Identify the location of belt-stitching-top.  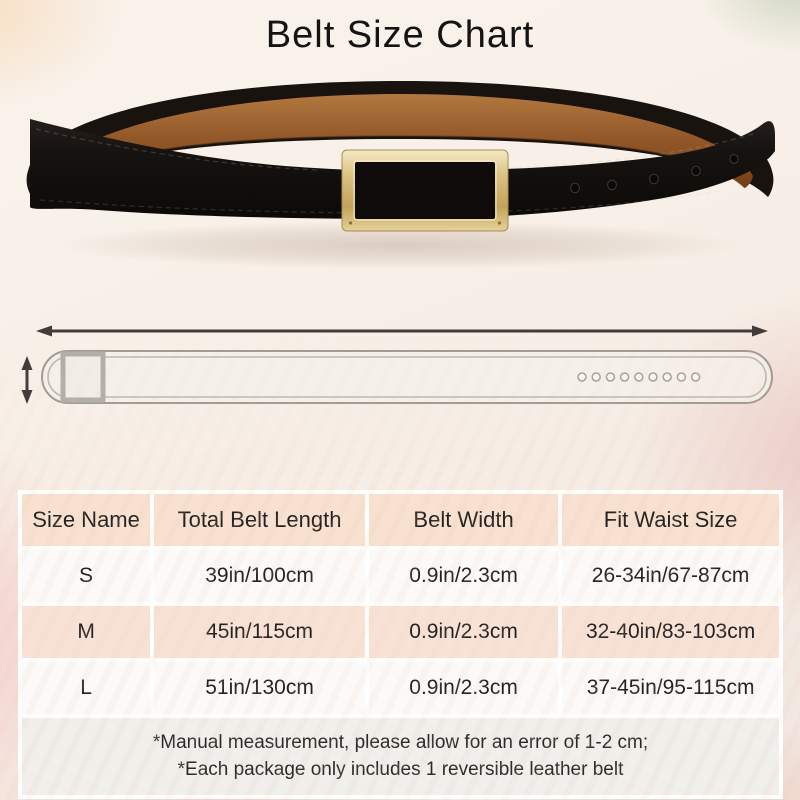
(396, 149).